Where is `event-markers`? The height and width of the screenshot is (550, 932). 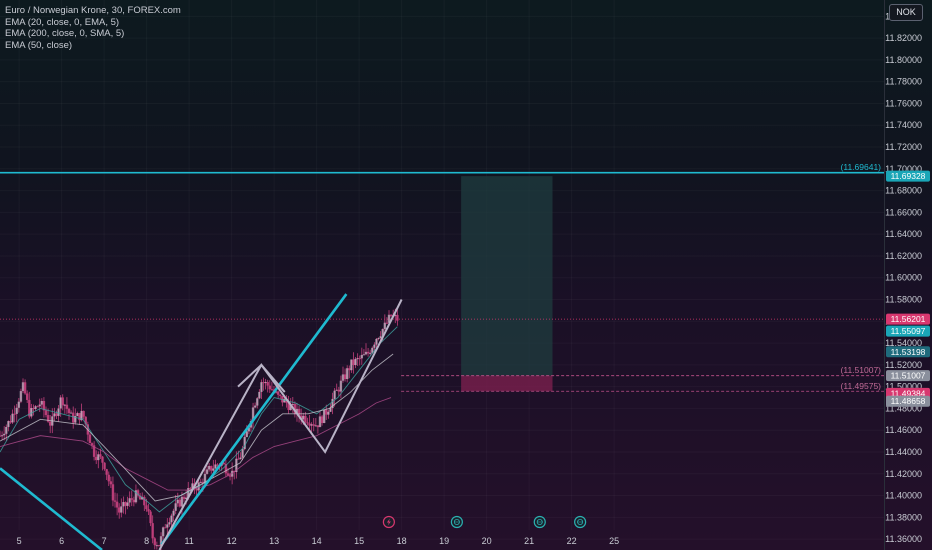 event-markers is located at coordinates (484, 522).